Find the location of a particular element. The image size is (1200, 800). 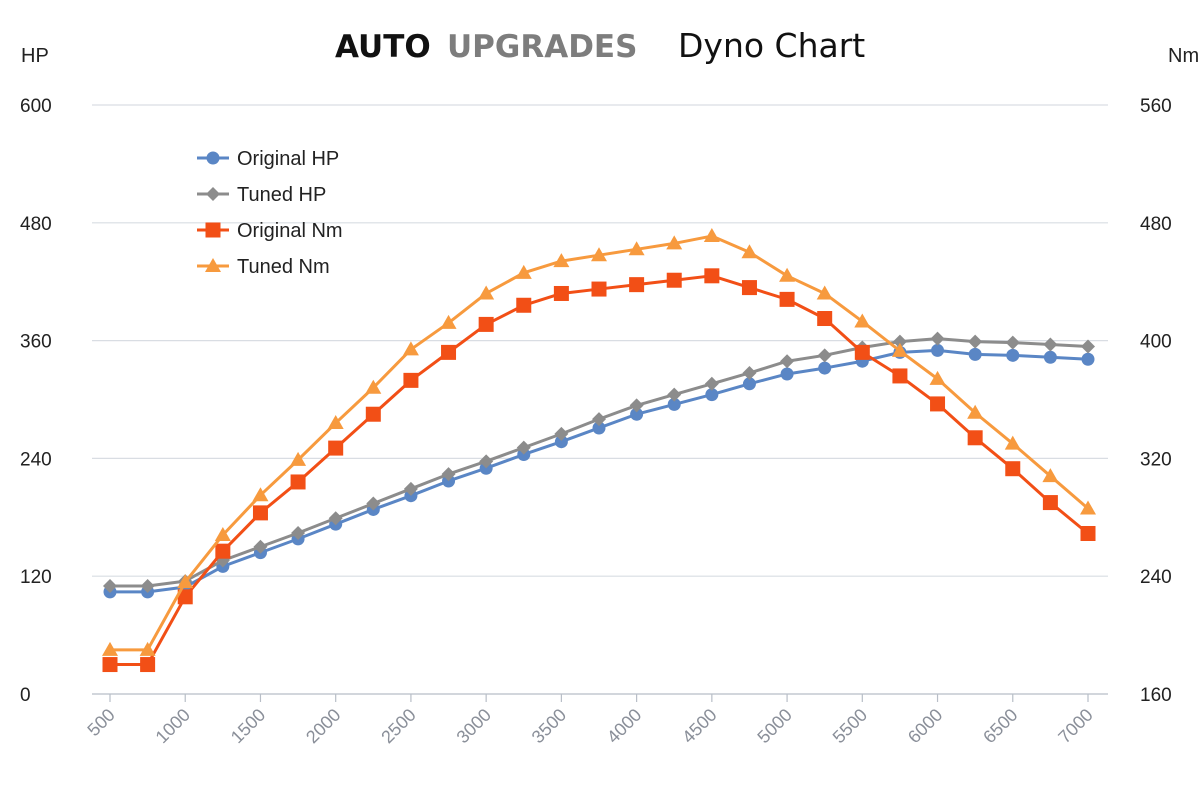

right-tick-label: 160 is located at coordinates (1156, 695).